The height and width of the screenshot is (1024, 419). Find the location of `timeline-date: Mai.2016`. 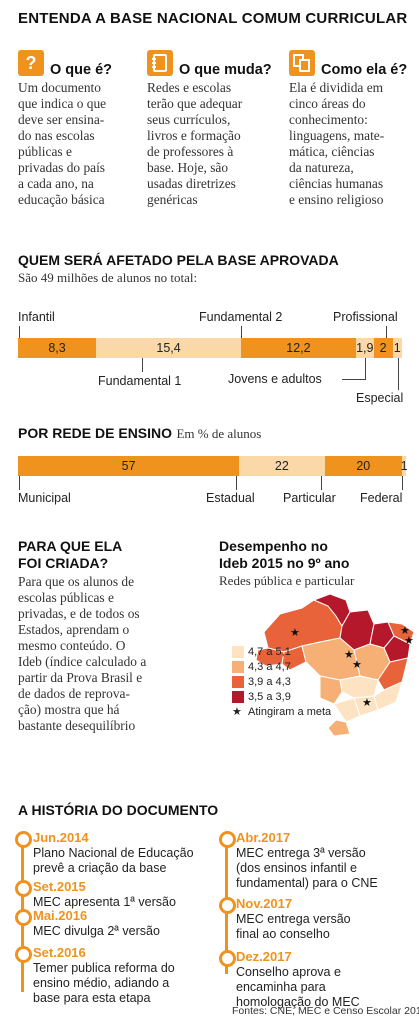

timeline-date: Mai.2016 is located at coordinates (60, 915).